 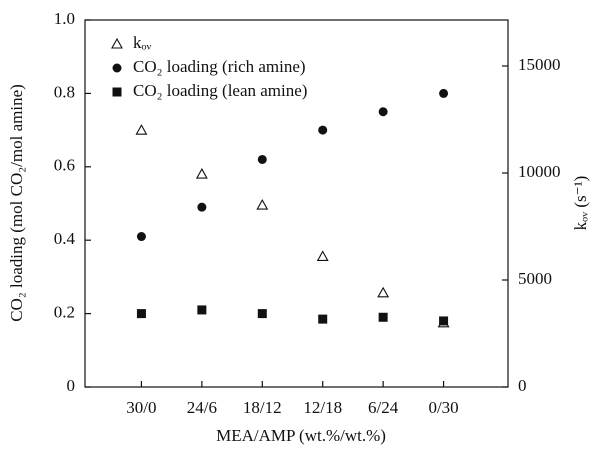 What do you see at coordinates (71, 385) in the screenshot?
I see `y-tick-label: 0` at bounding box center [71, 385].